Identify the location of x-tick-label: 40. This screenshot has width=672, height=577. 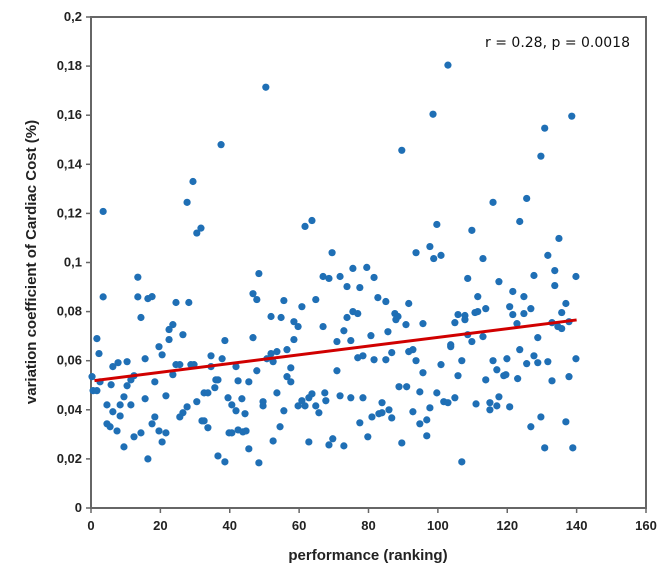
(230, 525).